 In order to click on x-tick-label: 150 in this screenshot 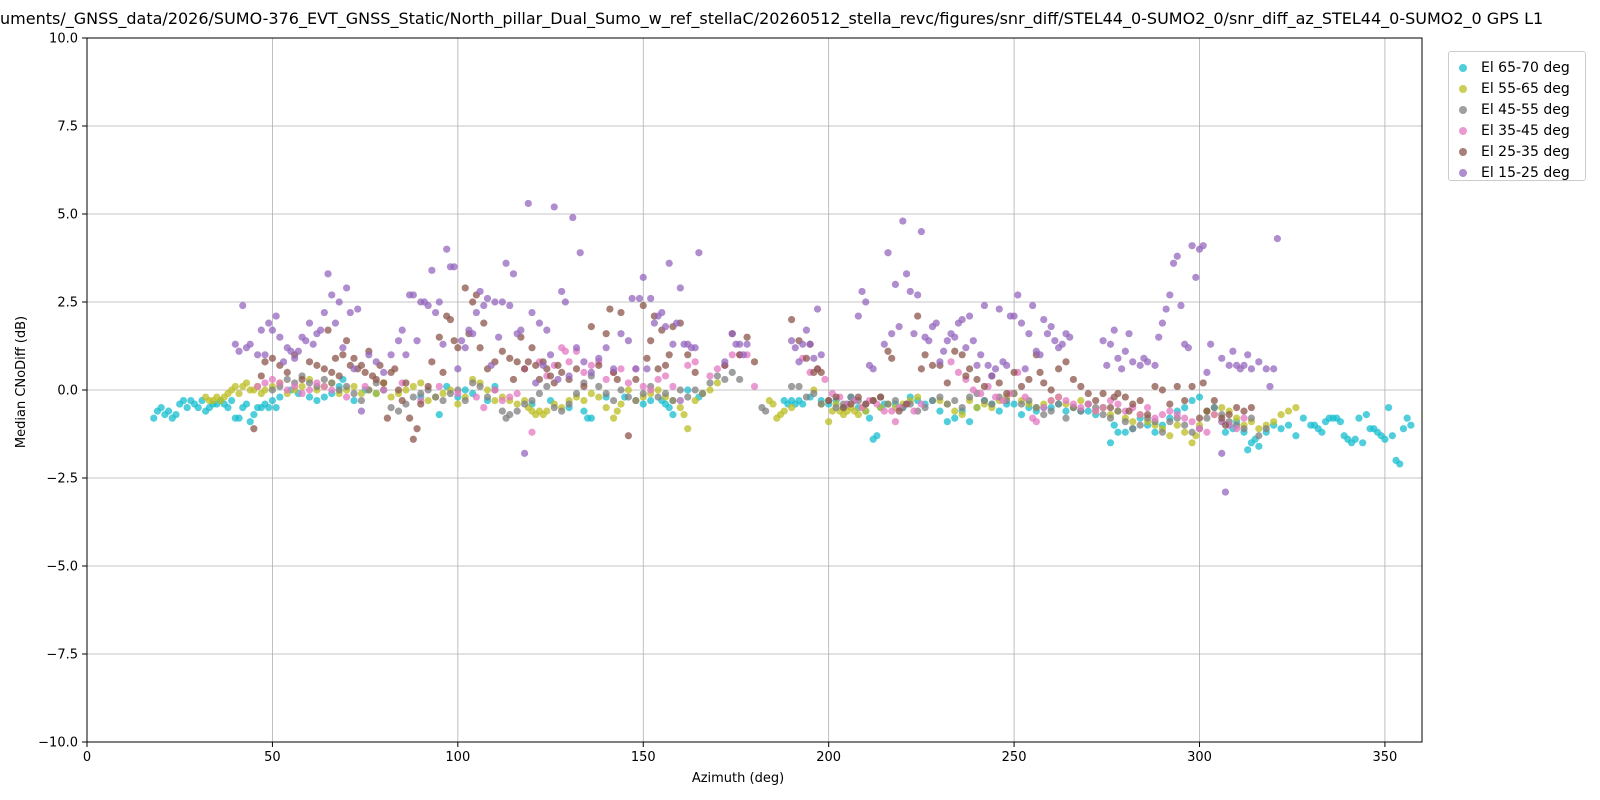, I will do `click(643, 757)`.